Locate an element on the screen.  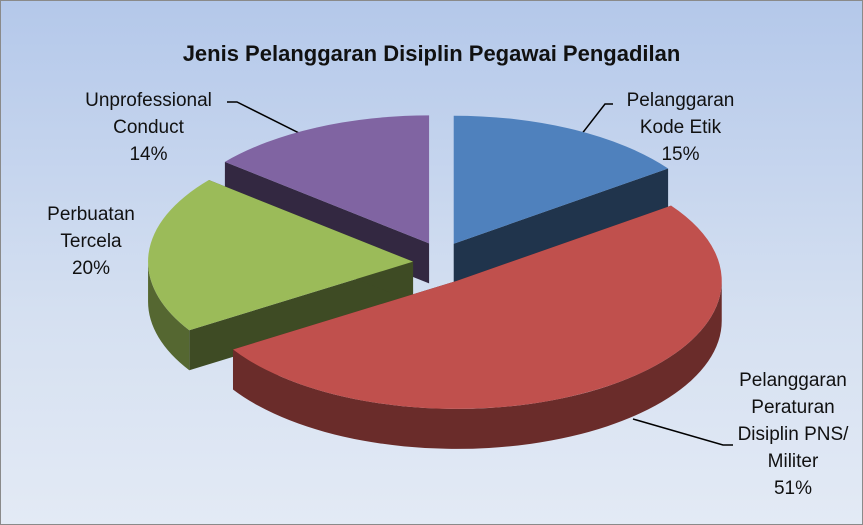
leader-line is located at coordinates (682, 432).